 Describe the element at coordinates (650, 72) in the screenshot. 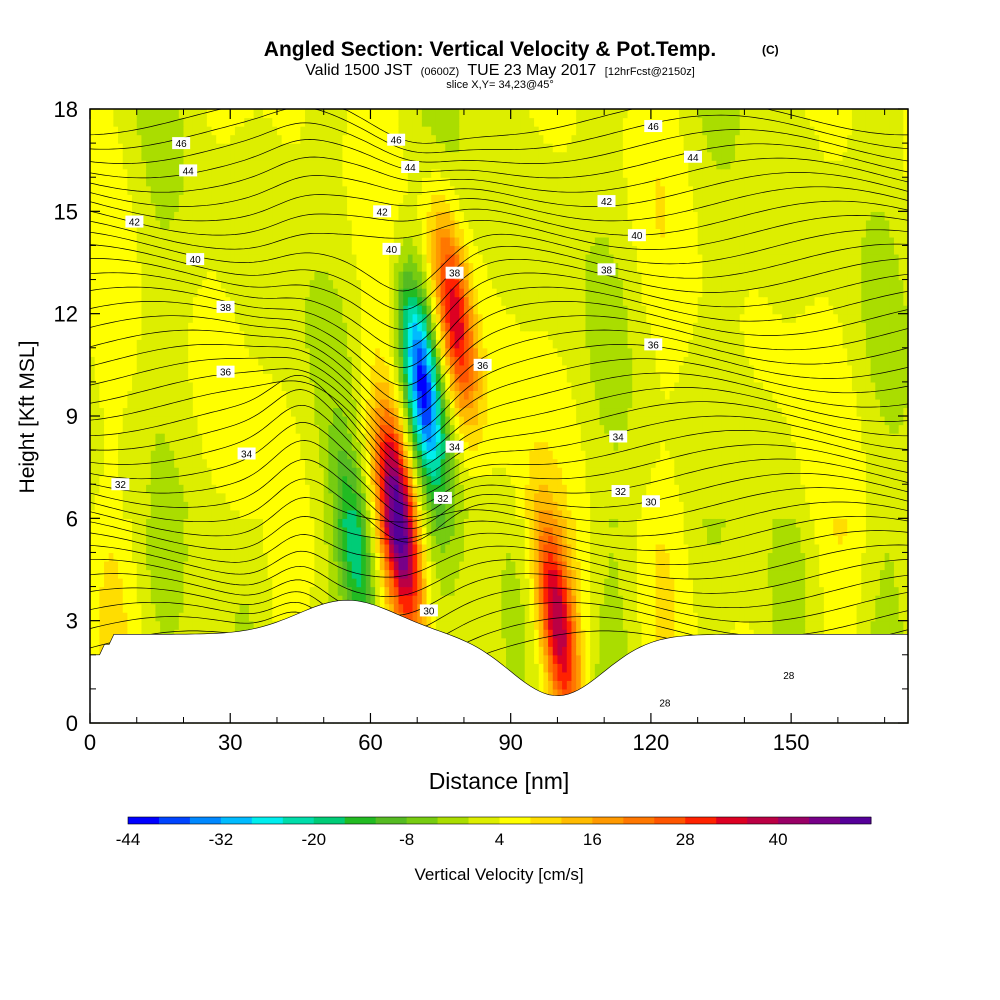

I see `subtitle-fcst: [12hrFcst@2150z]` at that location.